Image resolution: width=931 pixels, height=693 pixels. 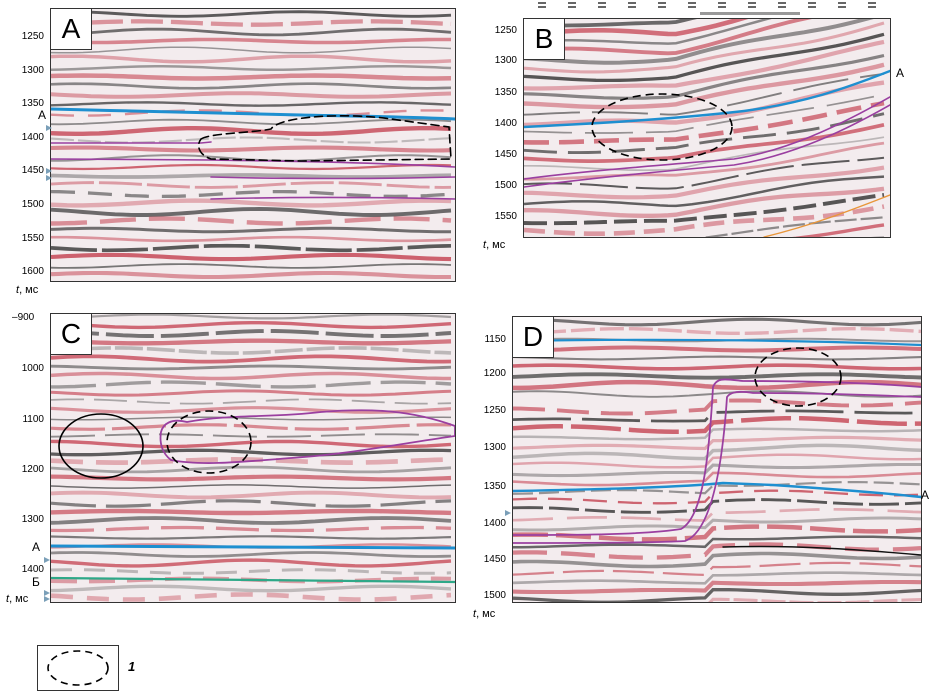 I want to click on legend-box, so click(x=78, y=668).